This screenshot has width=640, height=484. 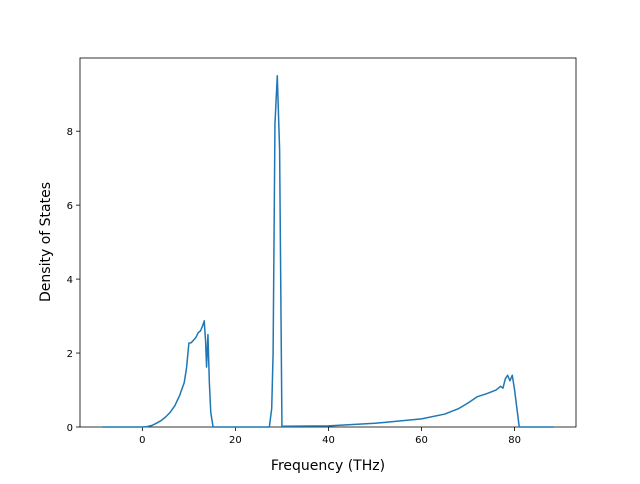 What do you see at coordinates (70, 354) in the screenshot?
I see `y-tick-label: 2` at bounding box center [70, 354].